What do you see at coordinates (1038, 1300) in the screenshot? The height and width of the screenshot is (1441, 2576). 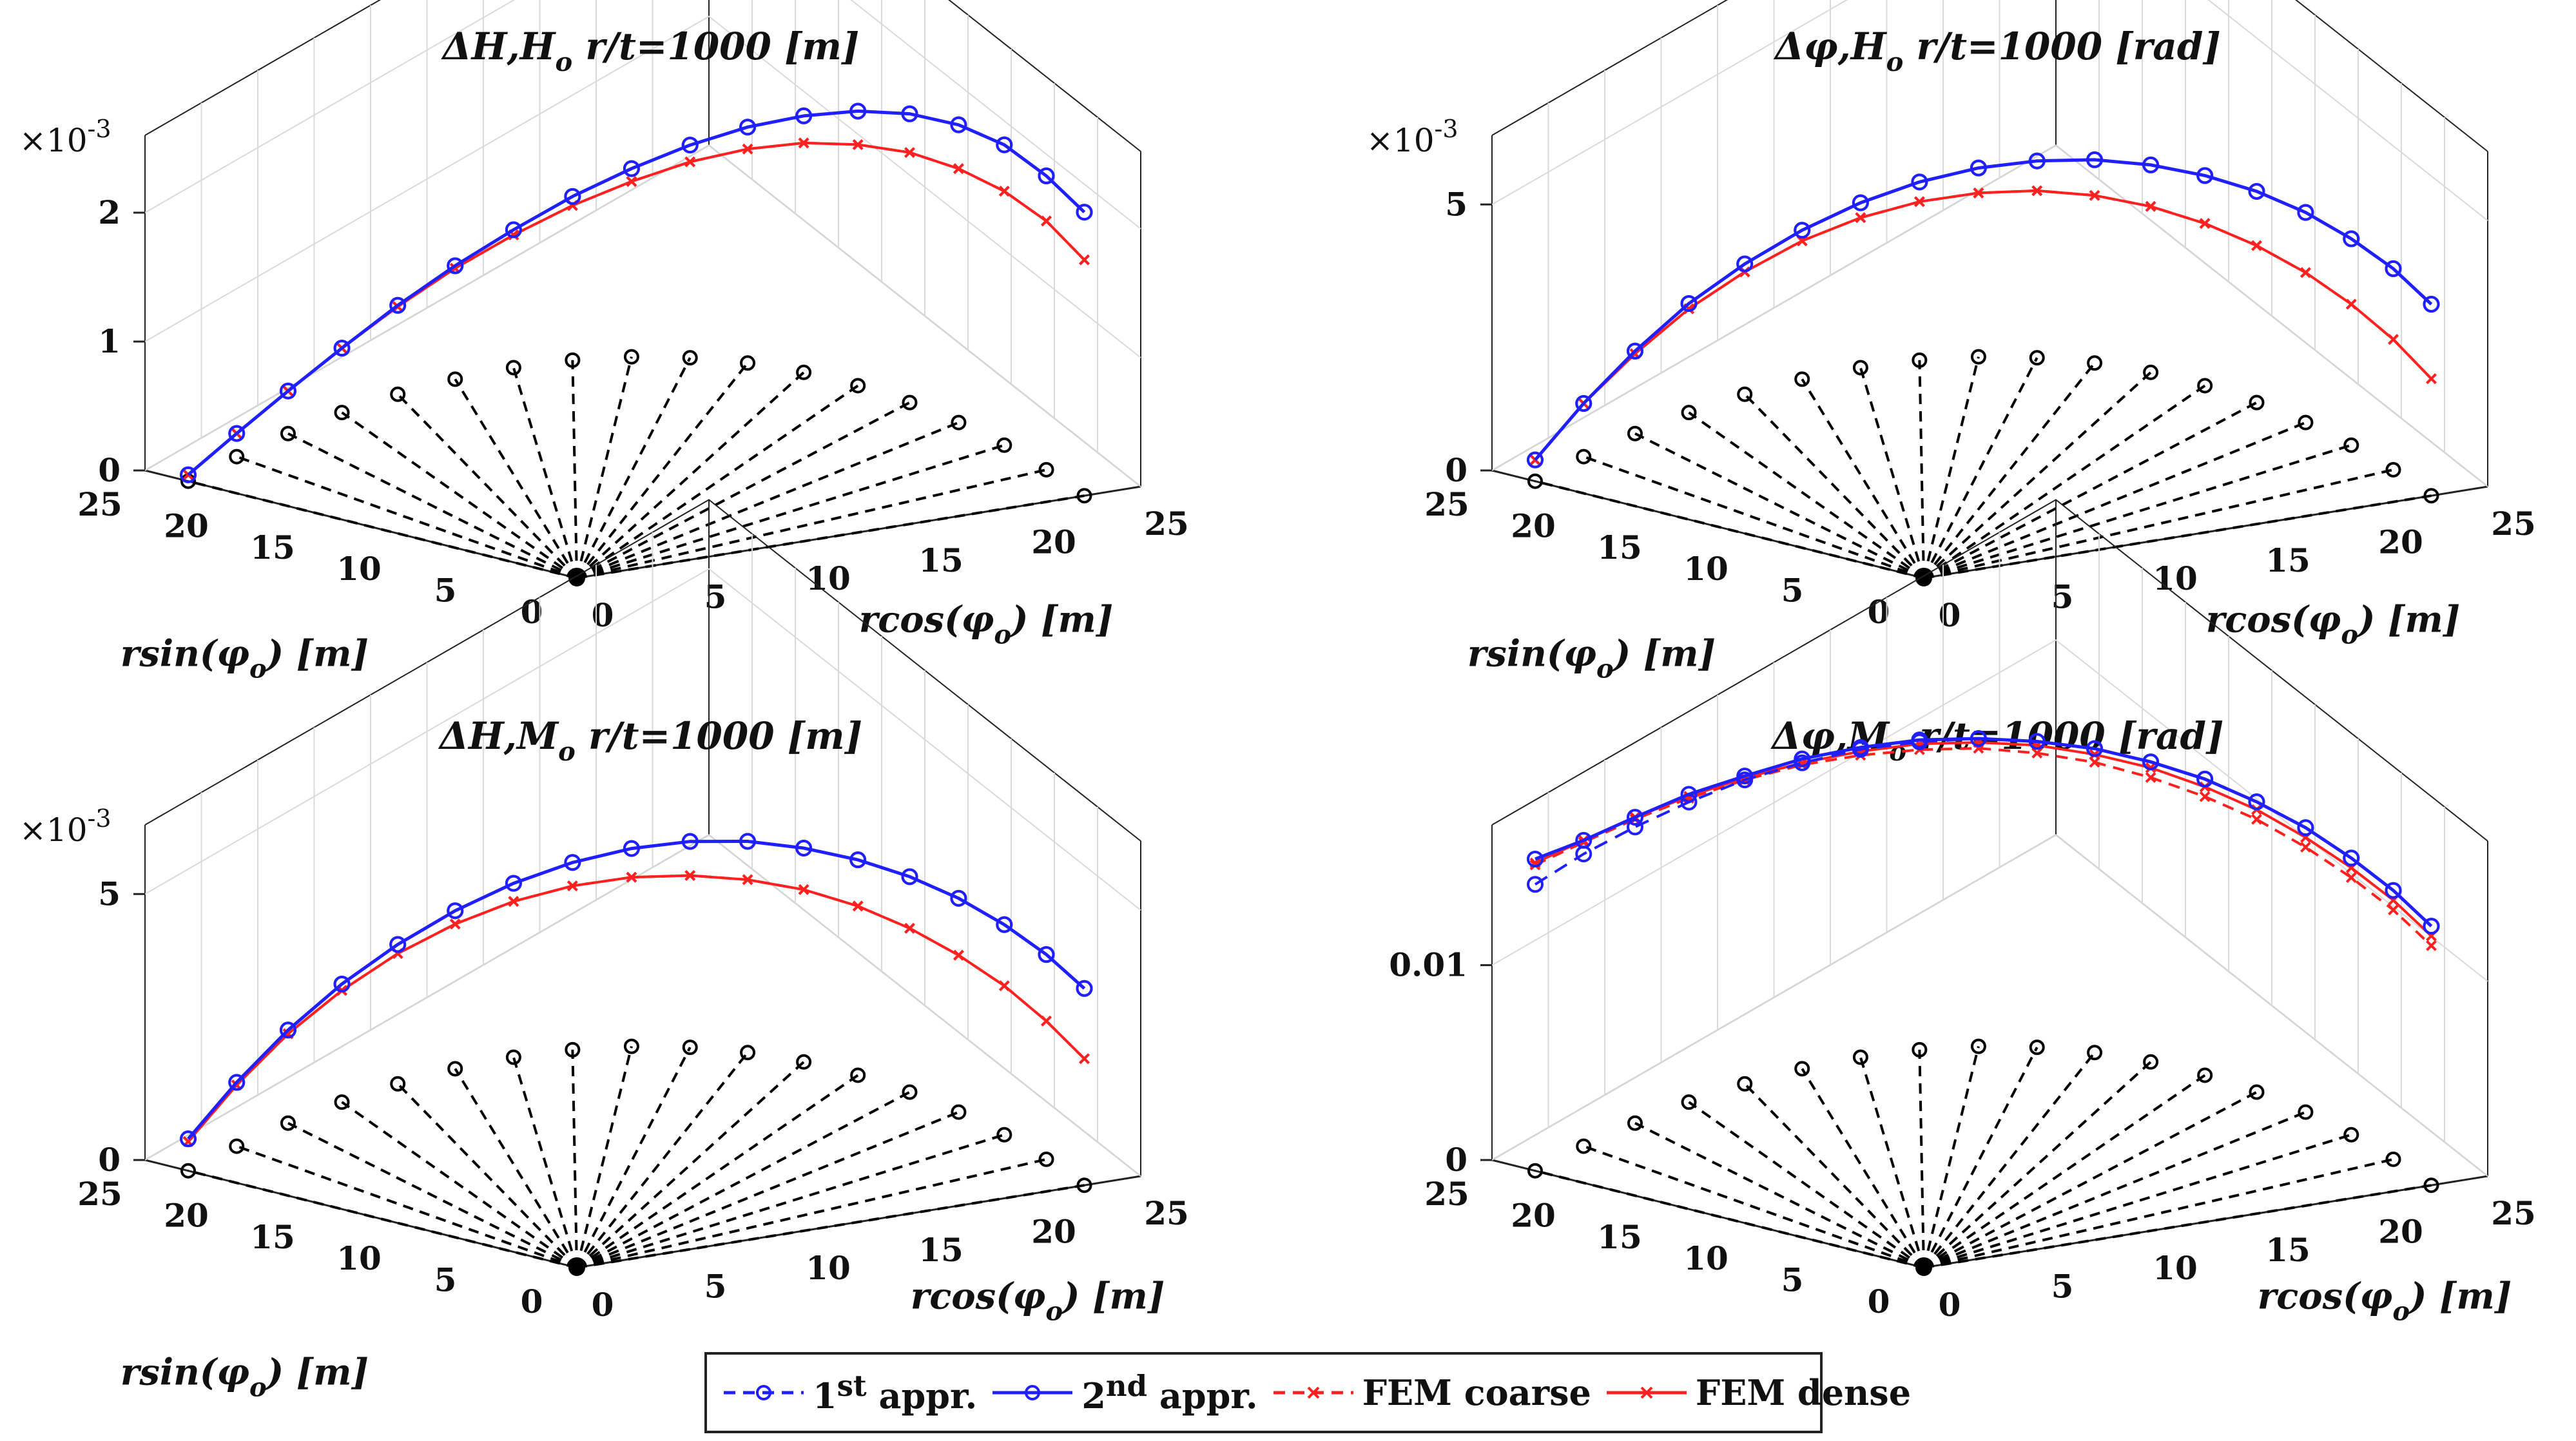 I see `x-axis-label: rcos(φo) [m]` at bounding box center [1038, 1300].